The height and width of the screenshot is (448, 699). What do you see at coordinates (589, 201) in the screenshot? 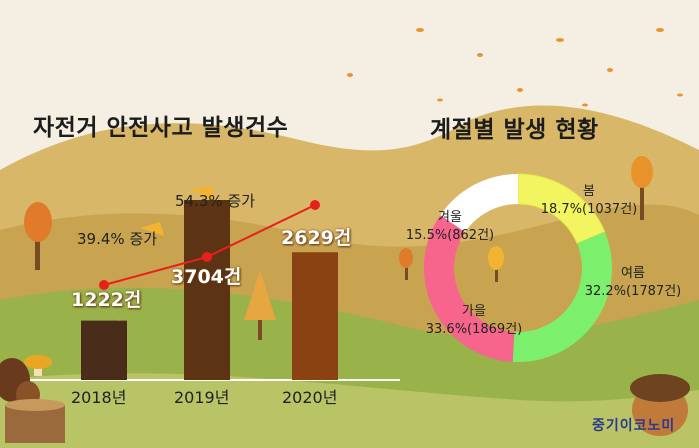
I see `pie-label-spring: 봄 18.7%(1037건)` at bounding box center [589, 201].